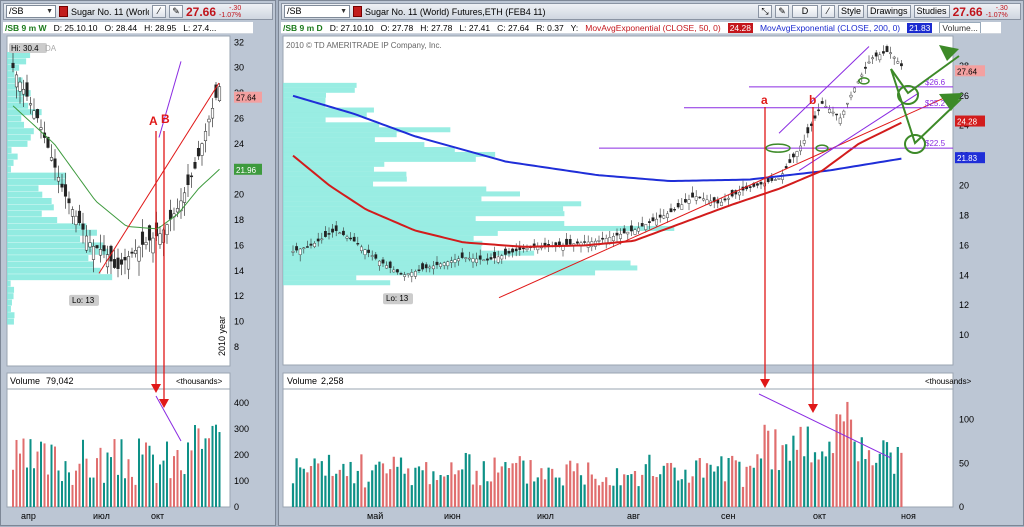  Describe the element at coordinates (303, 27) in the screenshot. I see `right-chart-id: /SB 9 m D` at that location.